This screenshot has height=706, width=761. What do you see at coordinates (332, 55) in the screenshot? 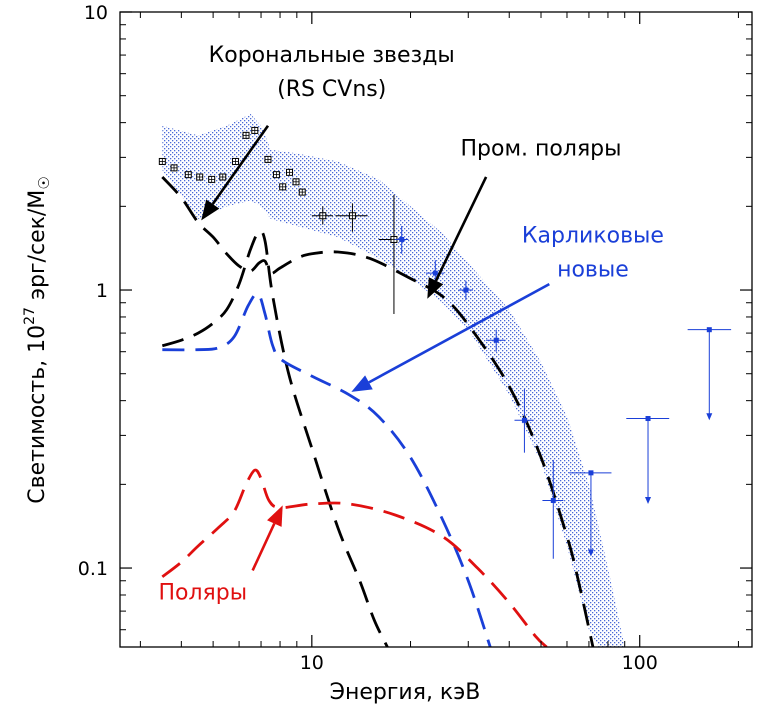
I see `annotation-text-1: Корональные звезды` at bounding box center [332, 55].